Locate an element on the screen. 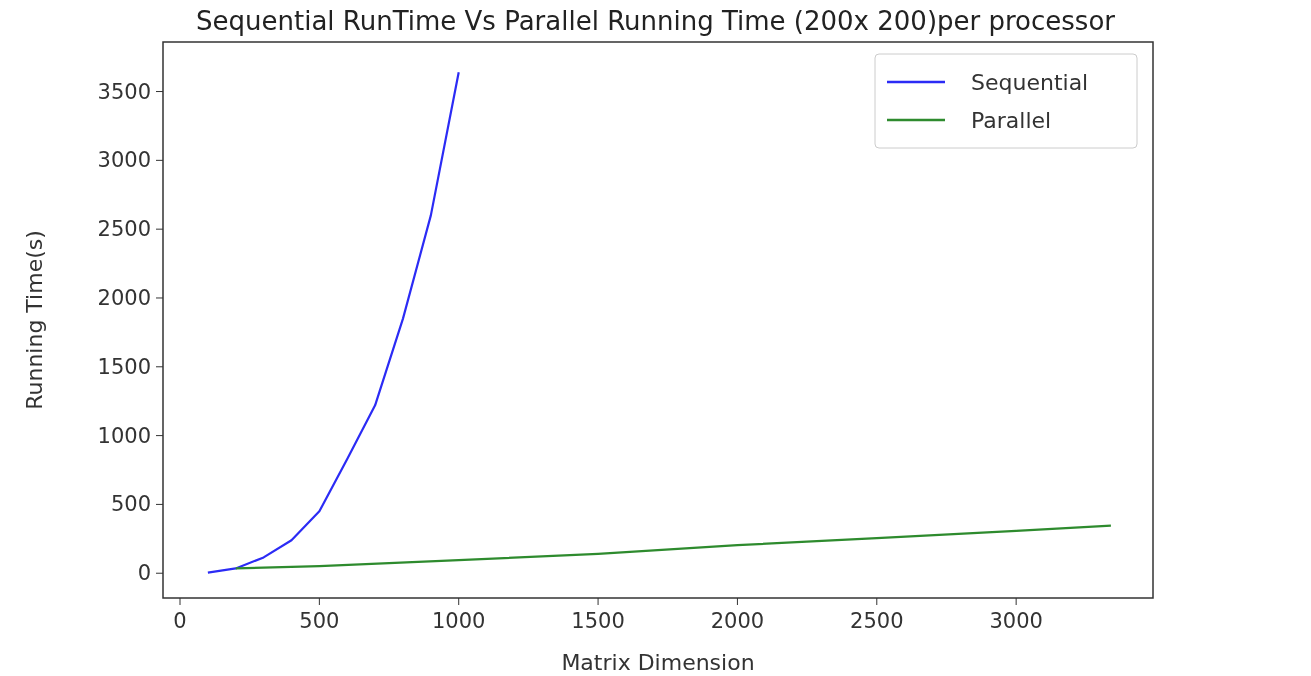 This screenshot has height=676, width=1311. legend-label: Parallel is located at coordinates (1011, 120).